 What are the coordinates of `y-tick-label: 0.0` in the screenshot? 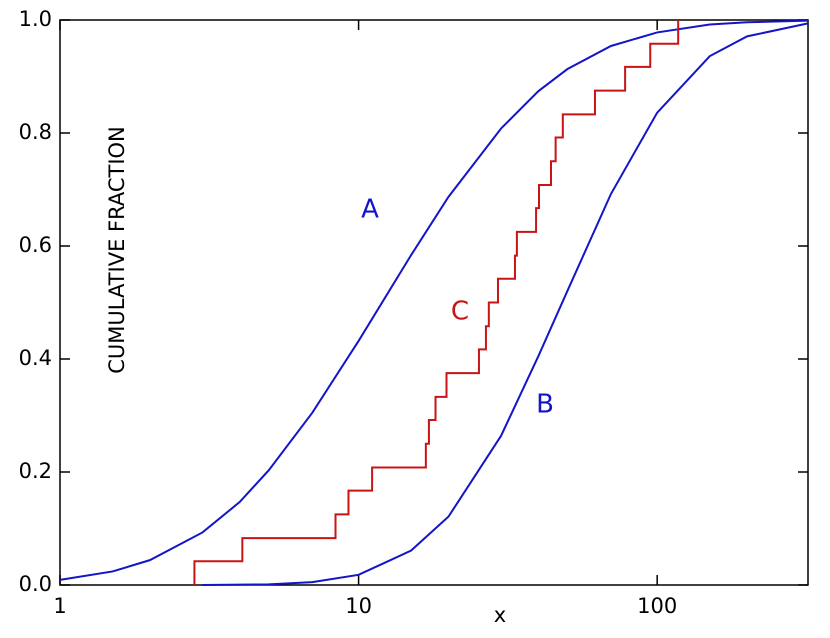 It's located at (35, 584).